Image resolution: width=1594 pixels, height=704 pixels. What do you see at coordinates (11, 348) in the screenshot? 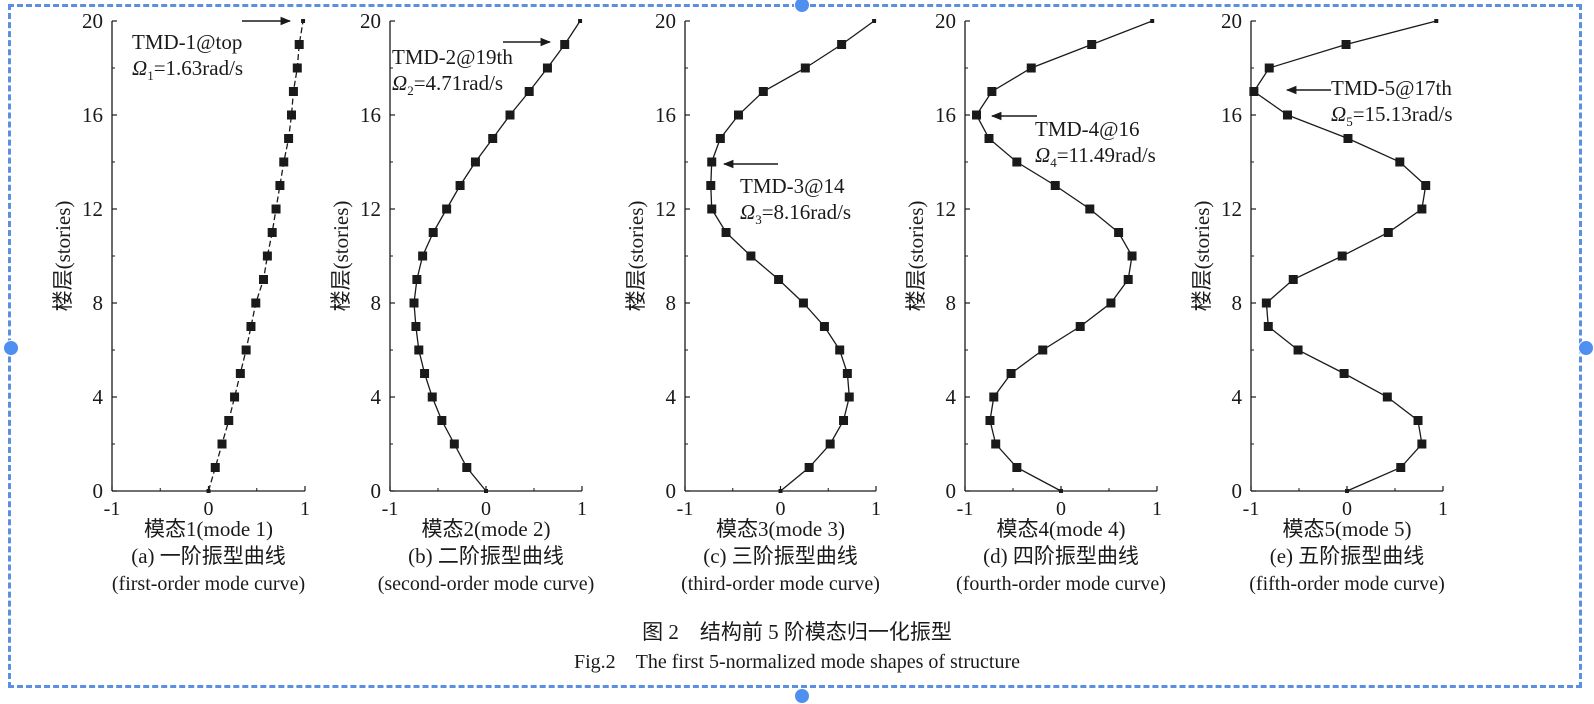
I see `resize-handle-left` at bounding box center [11, 348].